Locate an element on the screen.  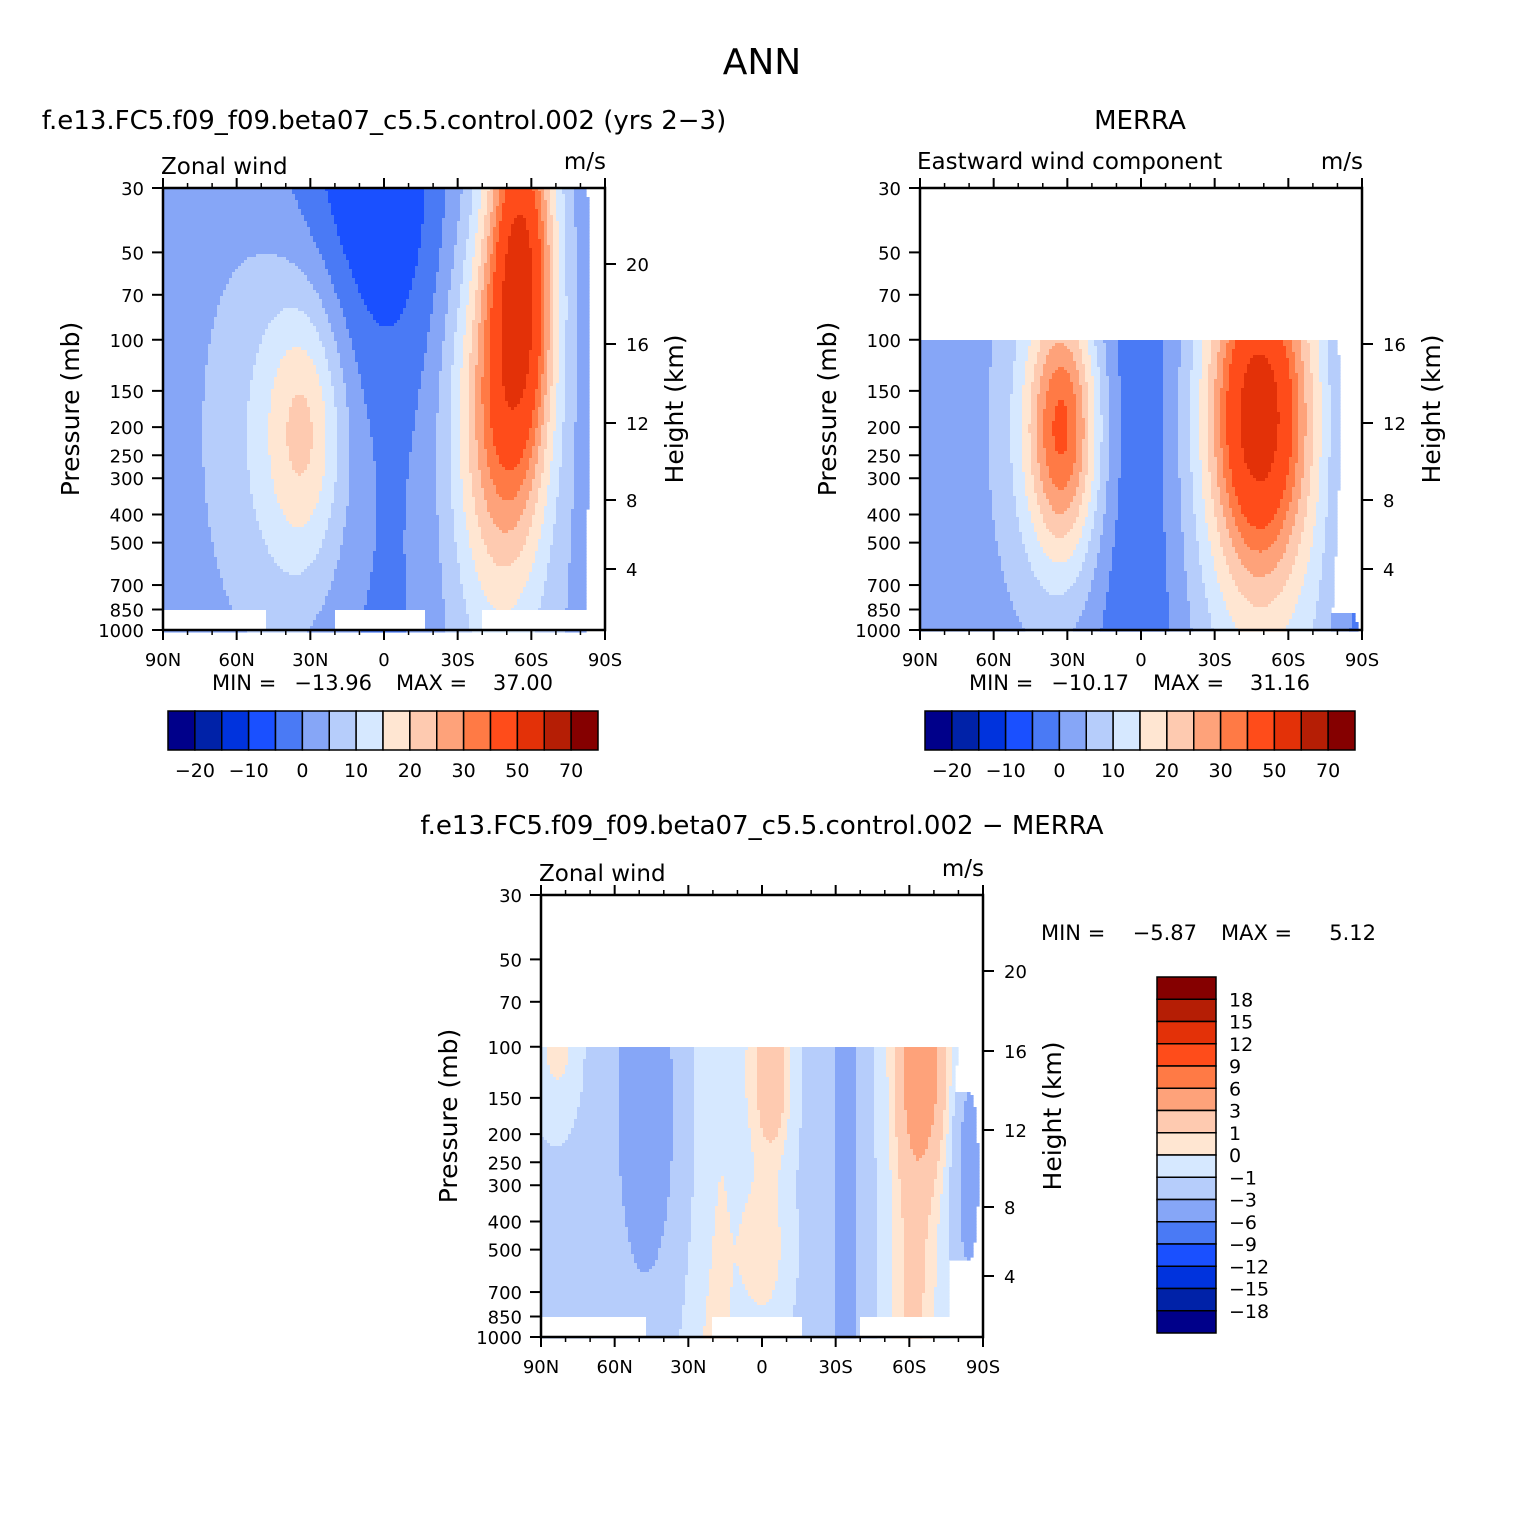
min-value: −13.96 is located at coordinates (333, 683).